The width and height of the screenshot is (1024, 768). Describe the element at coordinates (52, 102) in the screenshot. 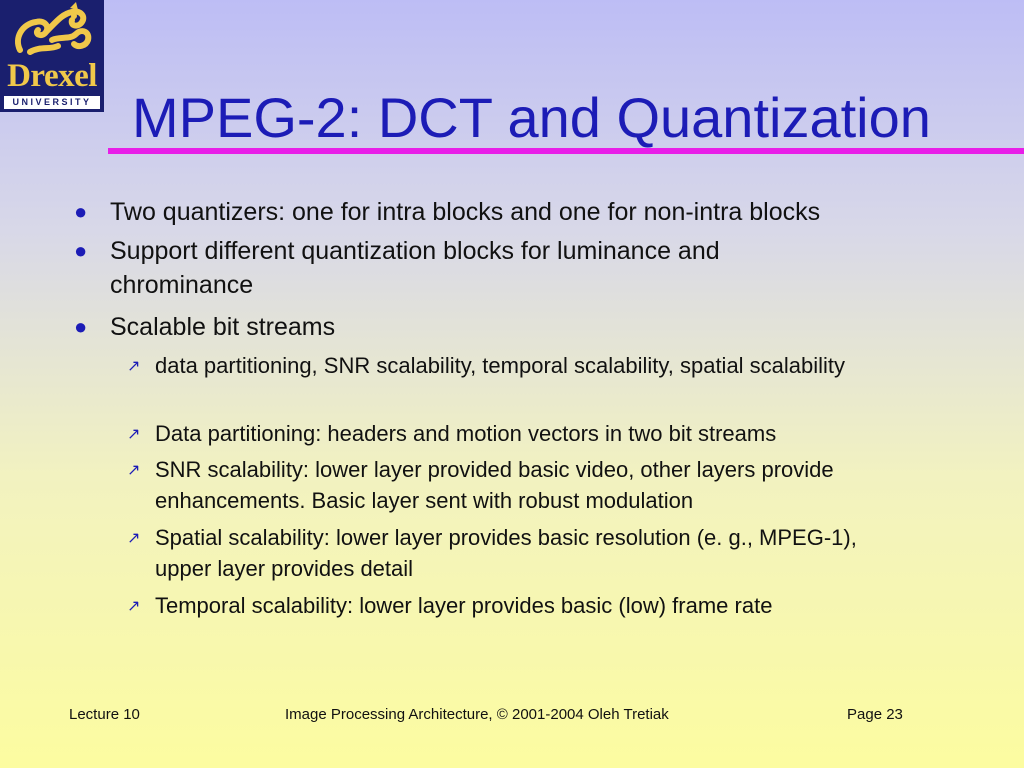

I see `logo-band: UNIVERSITY` at that location.